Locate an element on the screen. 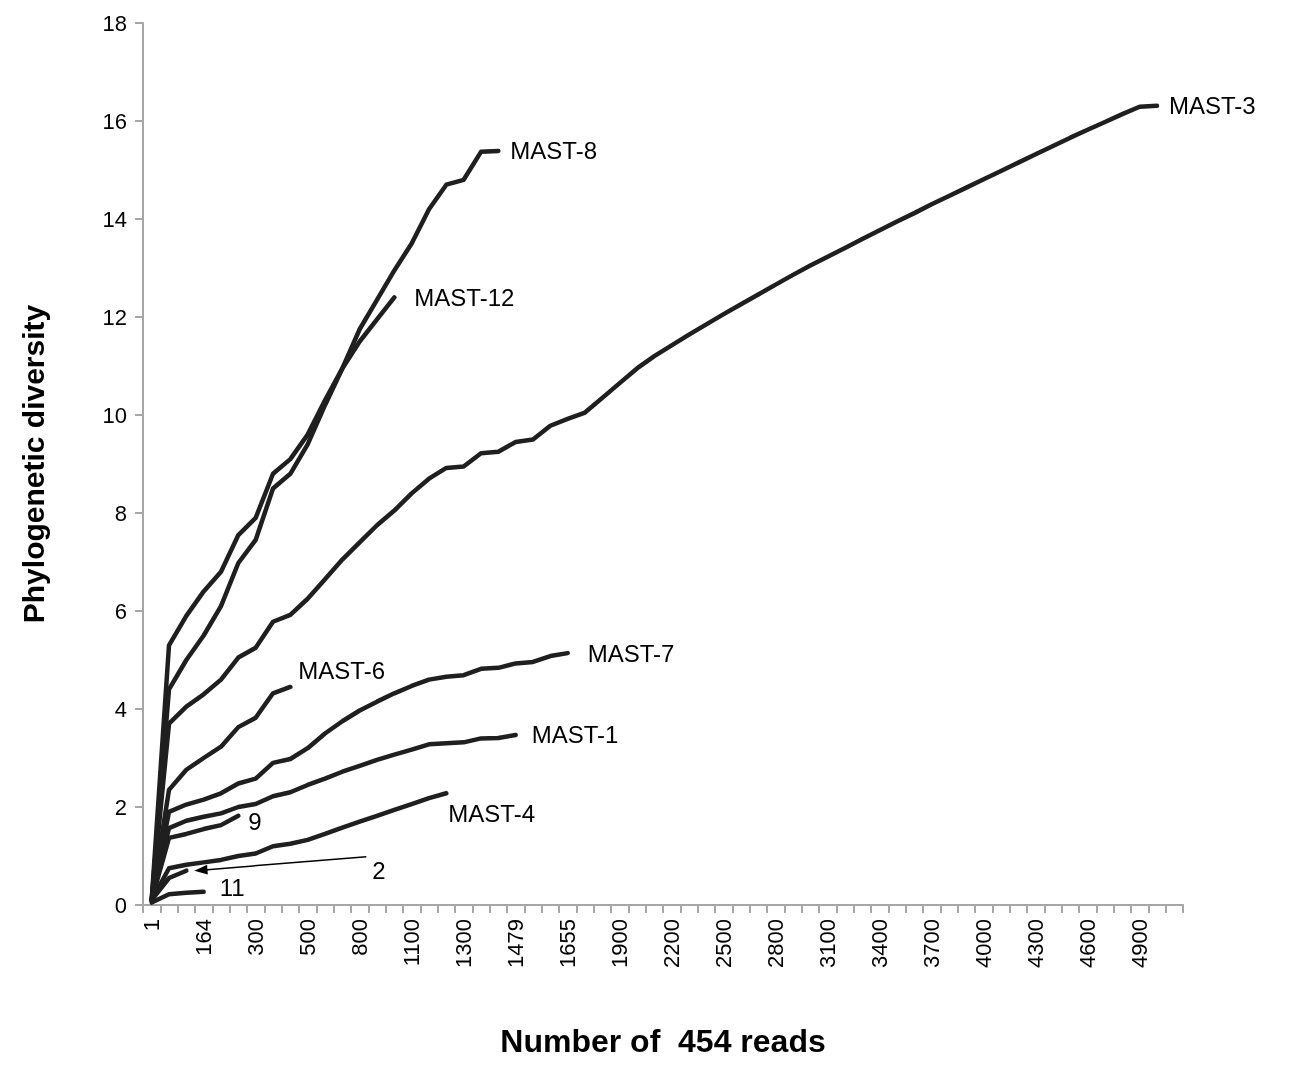 This screenshot has height=1072, width=1303. series-label: 9 is located at coordinates (255, 822).